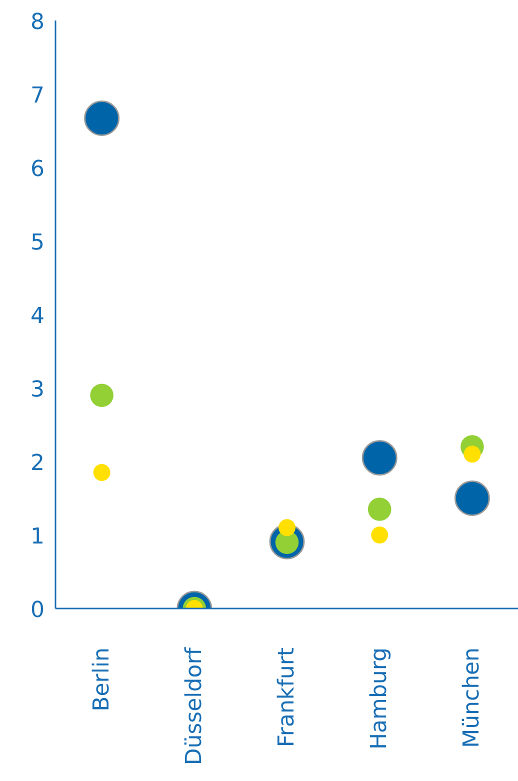  What do you see at coordinates (379, 698) in the screenshot?
I see `x-tick-label: Hamburg` at bounding box center [379, 698].